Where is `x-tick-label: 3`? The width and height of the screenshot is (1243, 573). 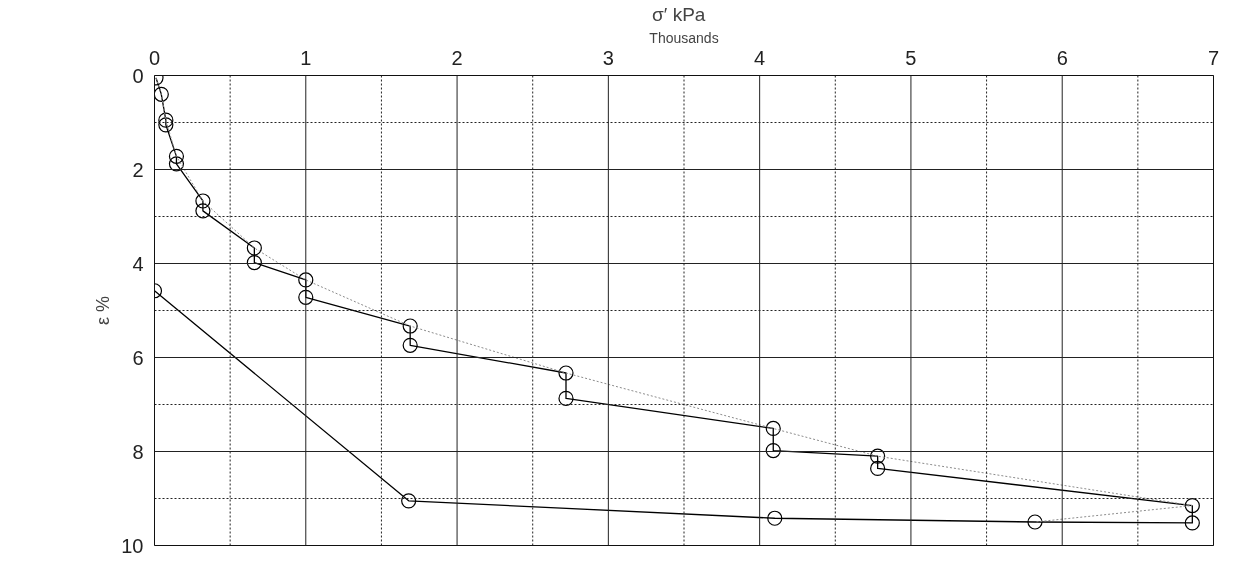
x-tick-label: 3 is located at coordinates (608, 57).